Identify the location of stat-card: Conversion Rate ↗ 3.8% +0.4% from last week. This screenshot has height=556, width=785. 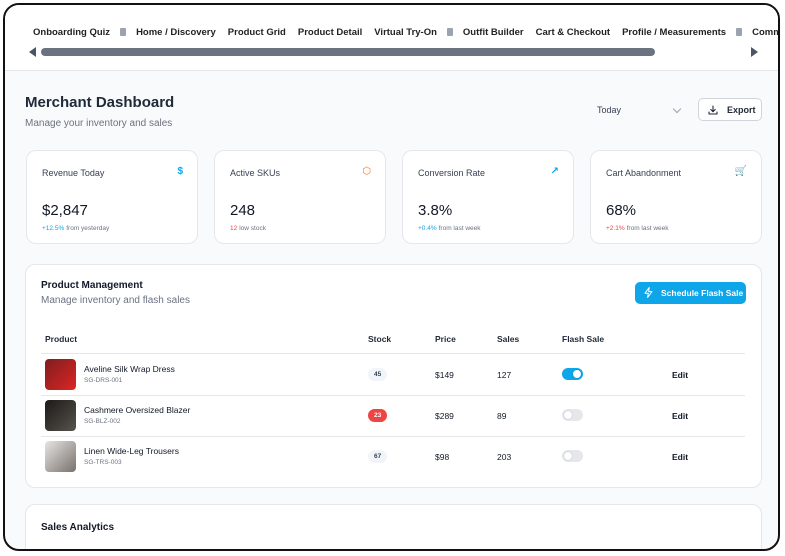
(488, 197).